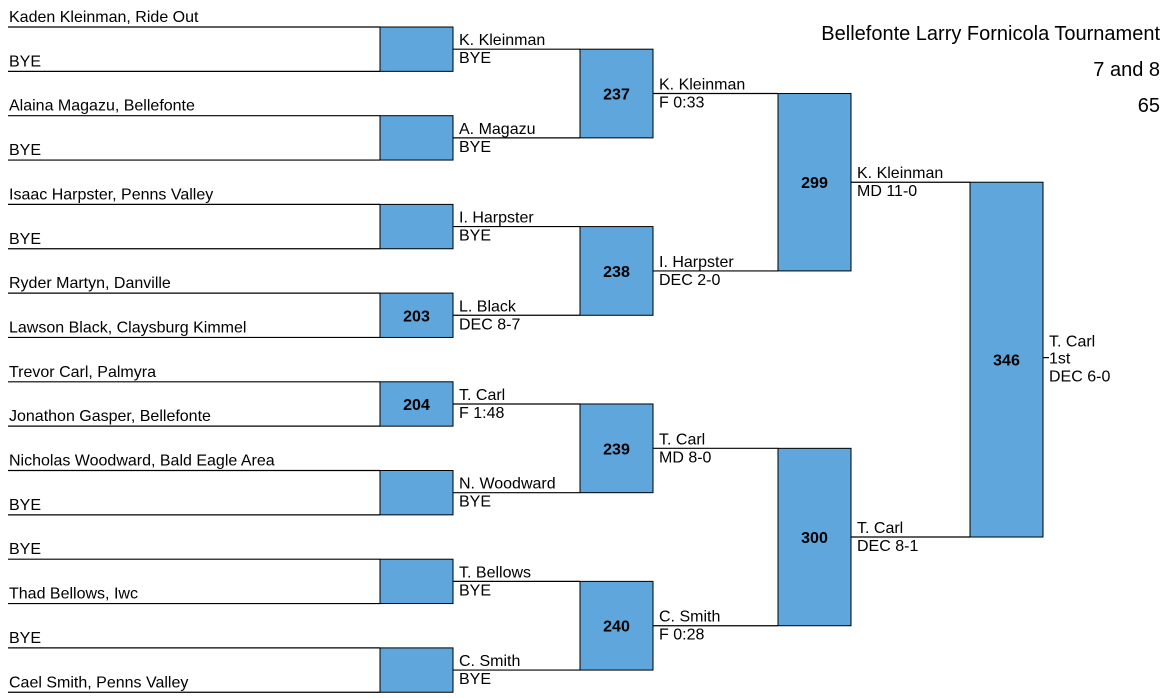  I want to click on bout-number: 239, so click(616, 449).